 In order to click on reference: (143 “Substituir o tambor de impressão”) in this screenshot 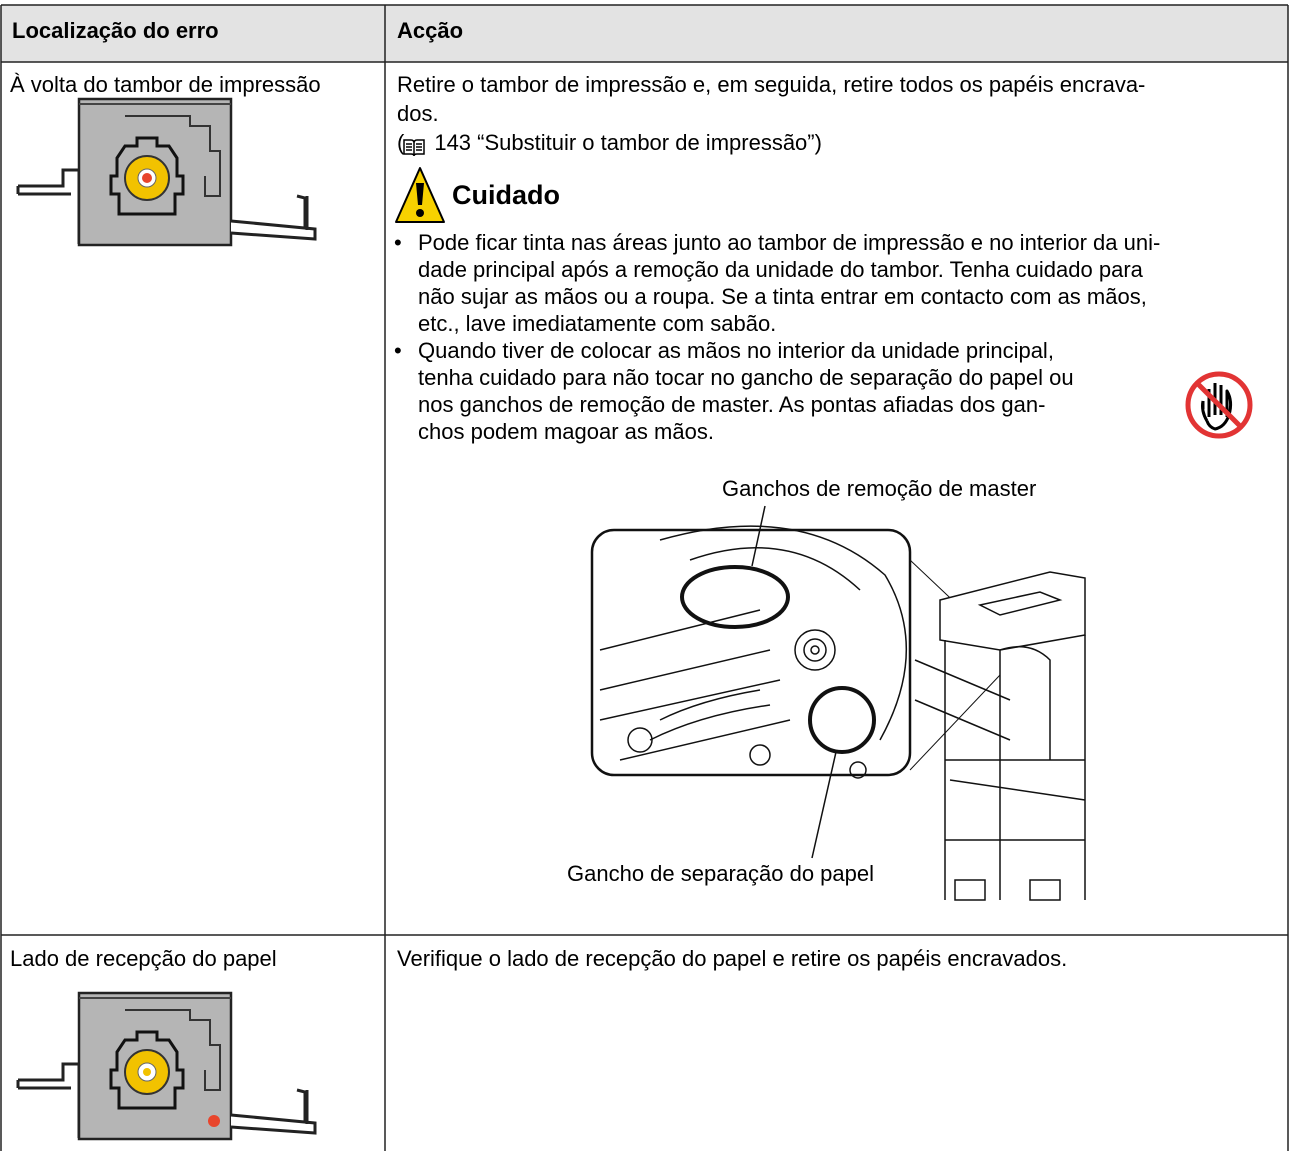, I will do `click(609, 142)`.